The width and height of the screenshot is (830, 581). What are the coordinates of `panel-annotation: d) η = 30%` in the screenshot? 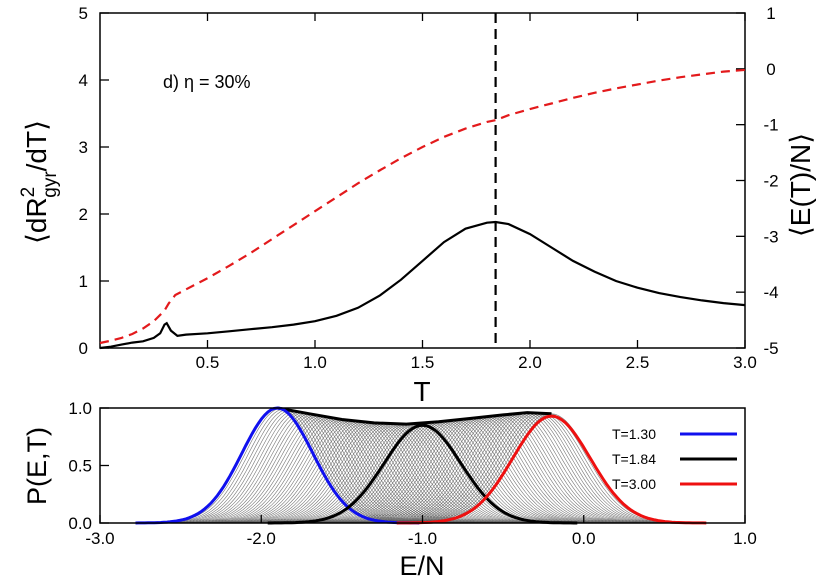 It's located at (207, 82).